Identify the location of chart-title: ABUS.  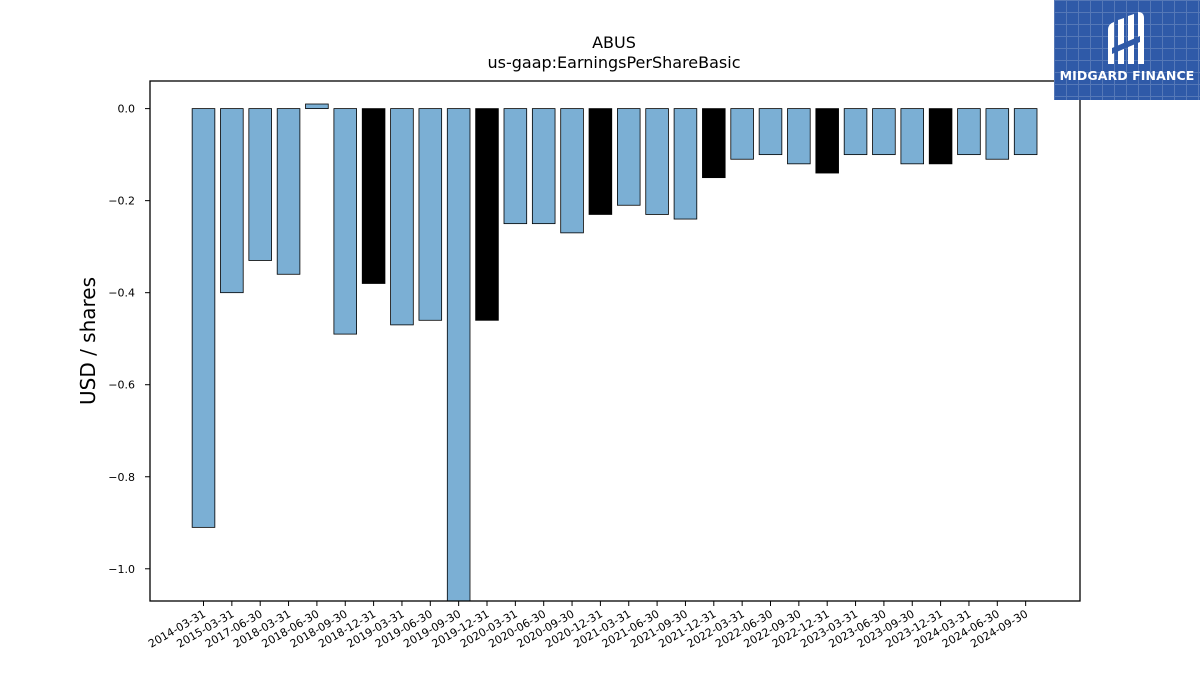
(614, 42).